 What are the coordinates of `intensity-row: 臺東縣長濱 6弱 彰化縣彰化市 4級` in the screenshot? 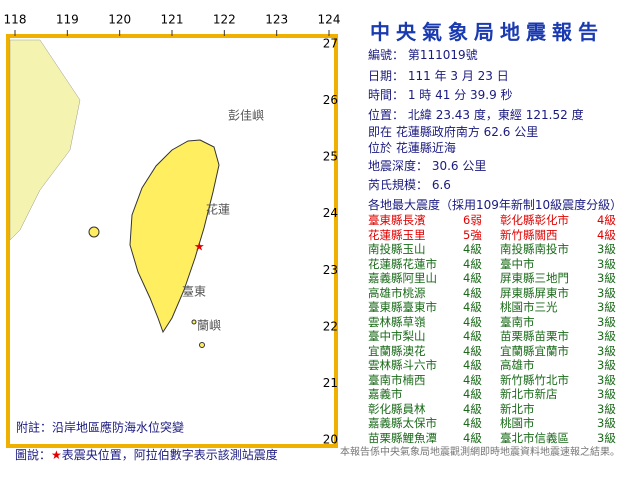 It's located at (503, 219).